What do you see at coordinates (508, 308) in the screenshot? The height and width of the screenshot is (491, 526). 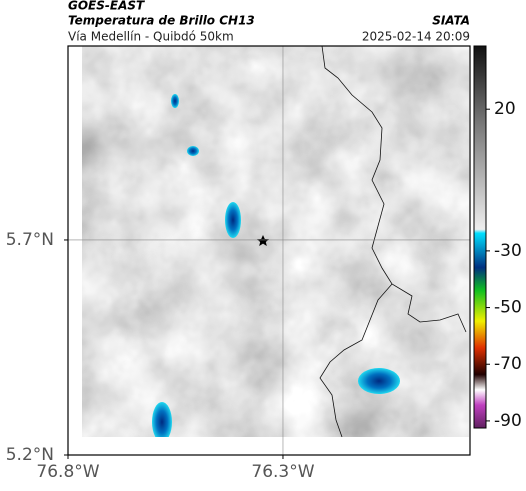 I see `colorbar-tick-label: -50` at bounding box center [508, 308].